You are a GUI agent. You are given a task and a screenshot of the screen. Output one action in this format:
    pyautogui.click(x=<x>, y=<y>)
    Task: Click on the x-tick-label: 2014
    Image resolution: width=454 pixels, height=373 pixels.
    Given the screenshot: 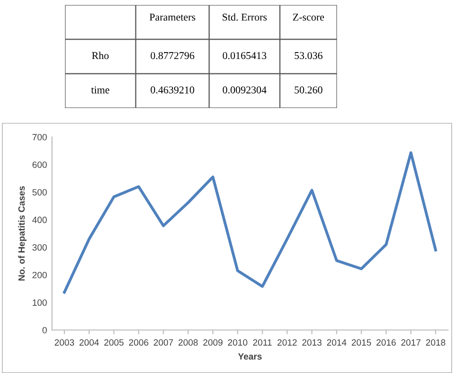 What is the action you would take?
    pyautogui.click(x=336, y=342)
    